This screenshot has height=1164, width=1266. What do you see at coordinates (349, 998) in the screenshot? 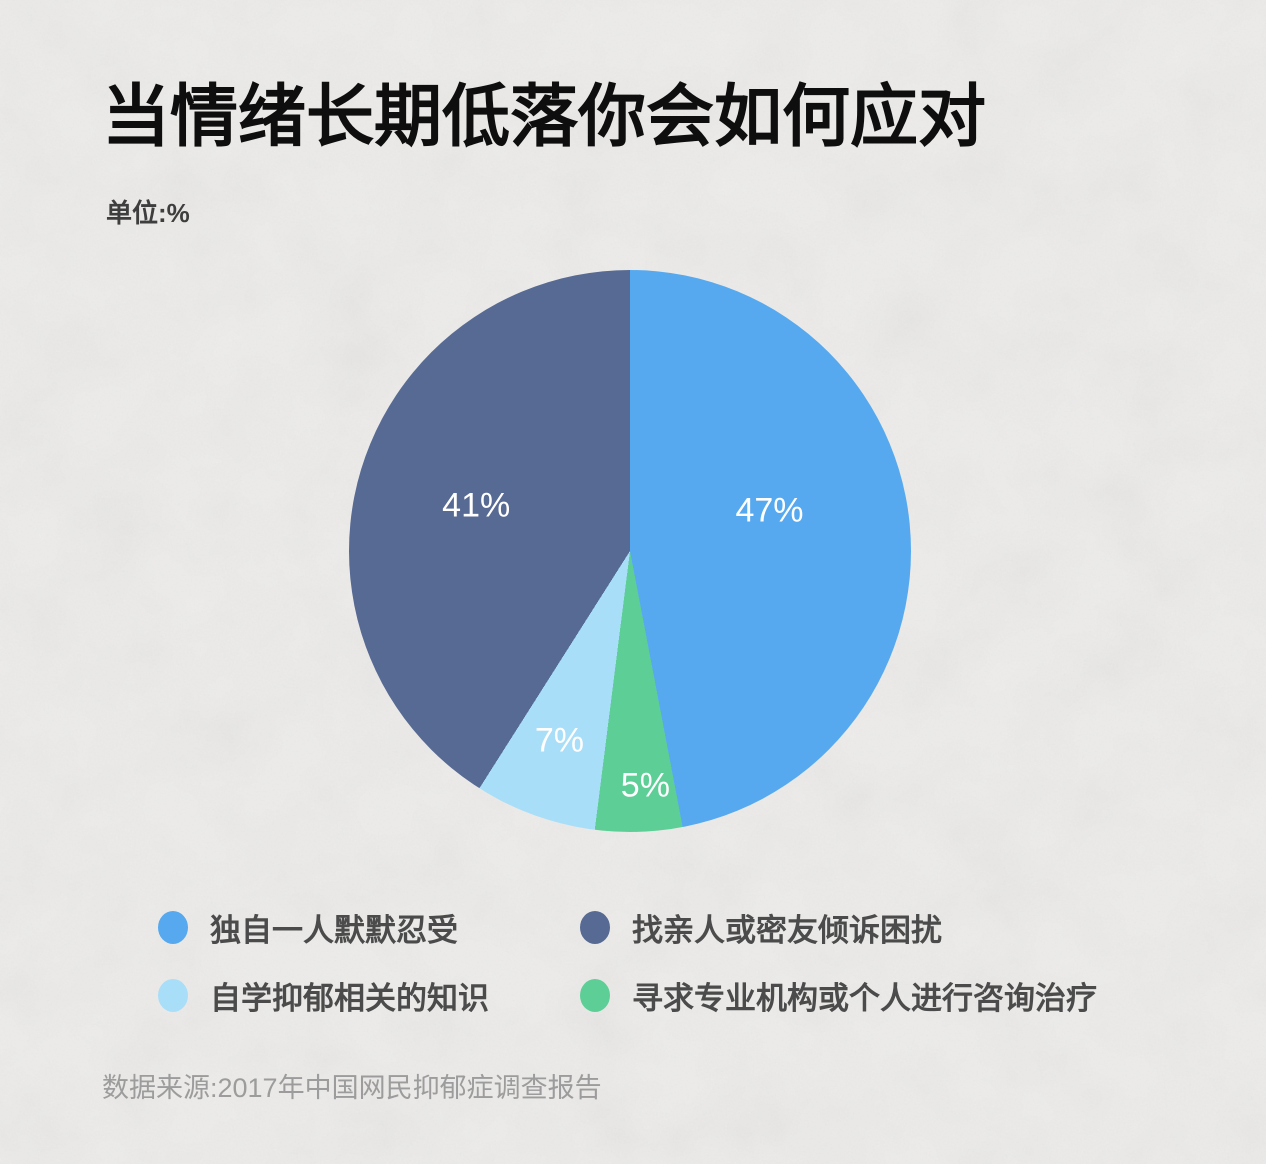
I see `legend-label: 自学抑郁相关的知识` at bounding box center [349, 998].